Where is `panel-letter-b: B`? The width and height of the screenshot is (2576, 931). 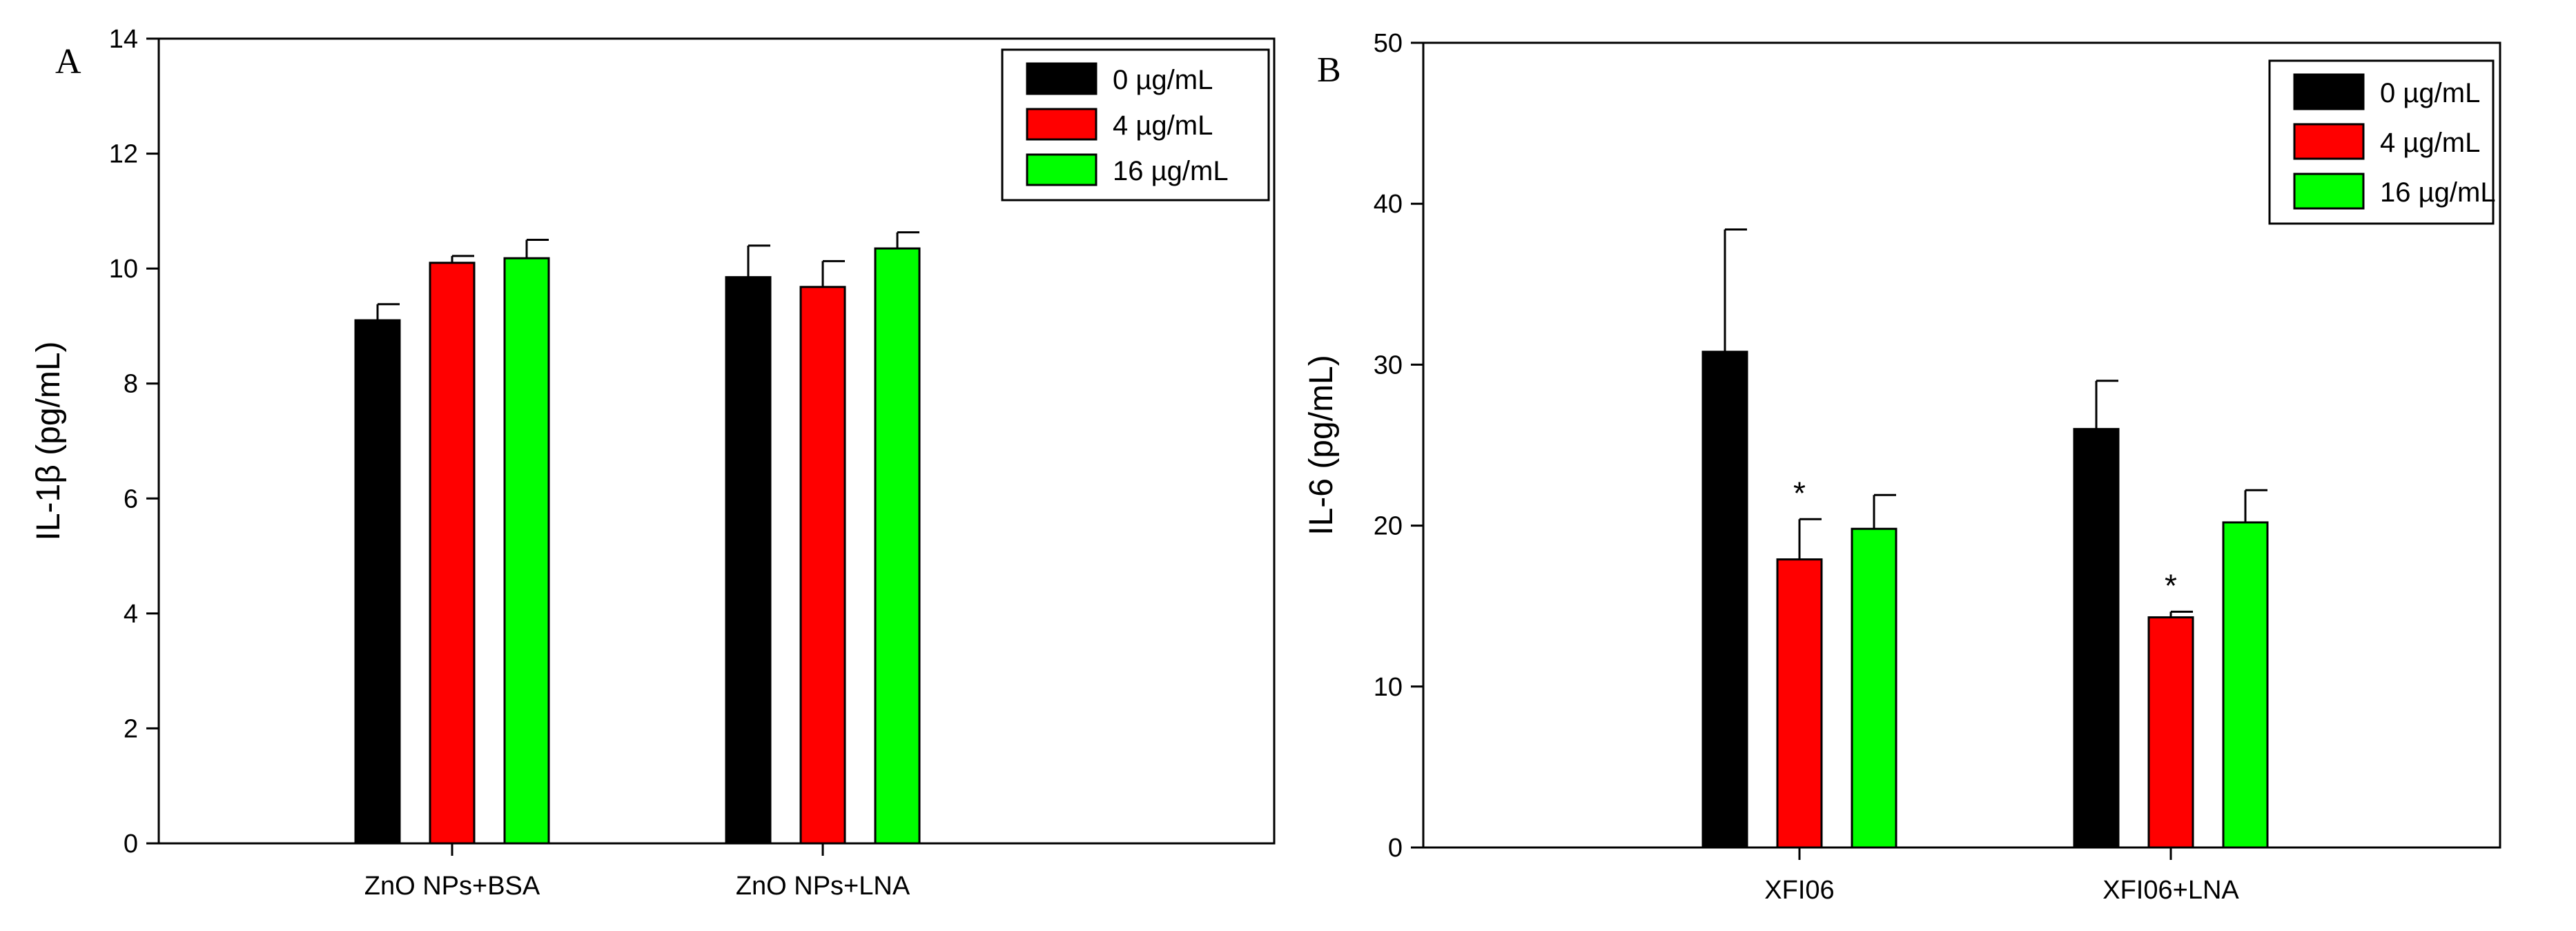 panel-letter-b: B is located at coordinates (1329, 70).